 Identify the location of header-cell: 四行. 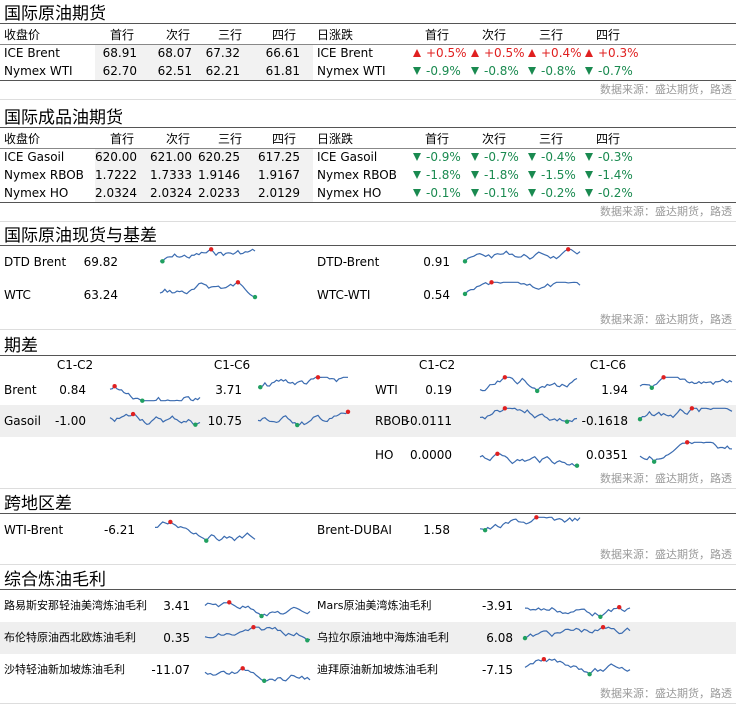
(284, 139).